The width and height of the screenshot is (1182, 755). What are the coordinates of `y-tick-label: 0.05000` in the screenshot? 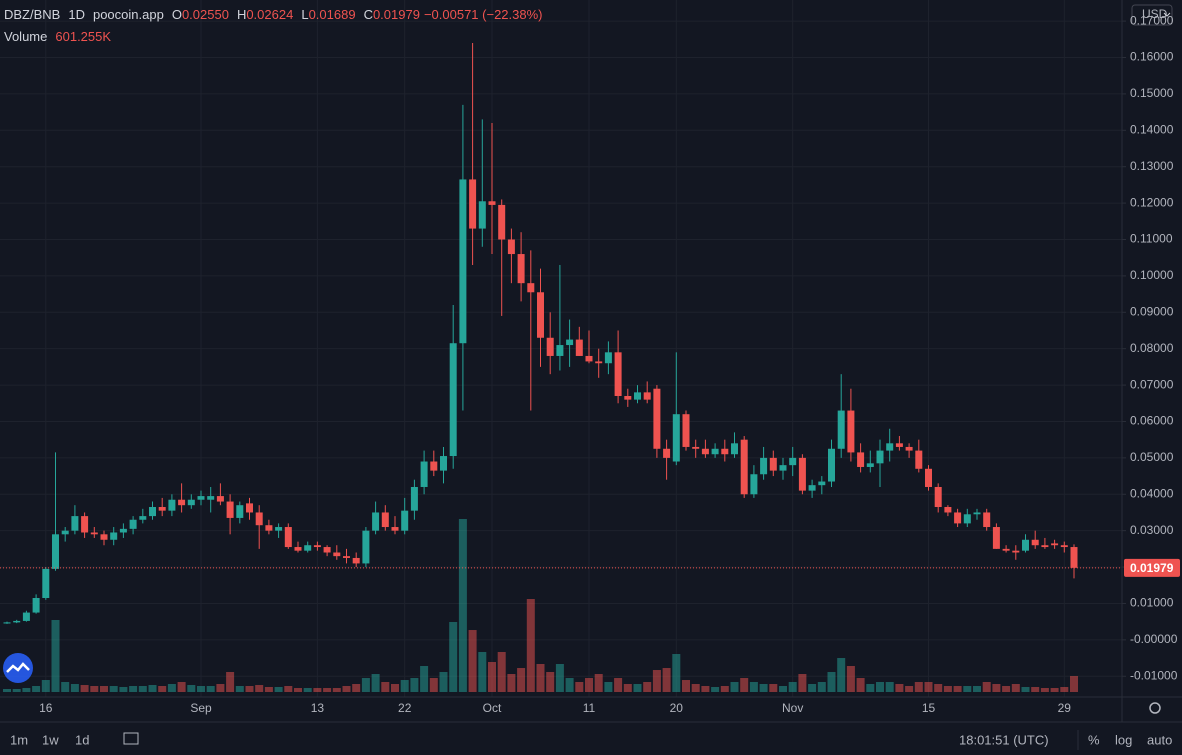 It's located at (1152, 457).